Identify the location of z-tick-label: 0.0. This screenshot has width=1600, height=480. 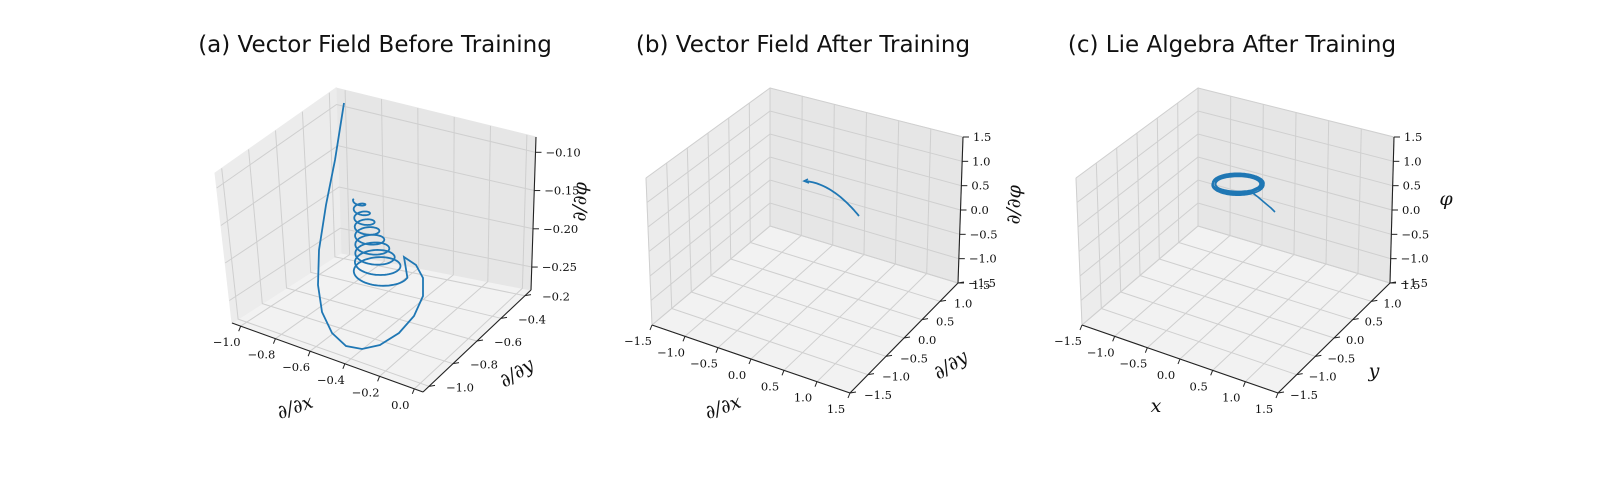
(1411, 210).